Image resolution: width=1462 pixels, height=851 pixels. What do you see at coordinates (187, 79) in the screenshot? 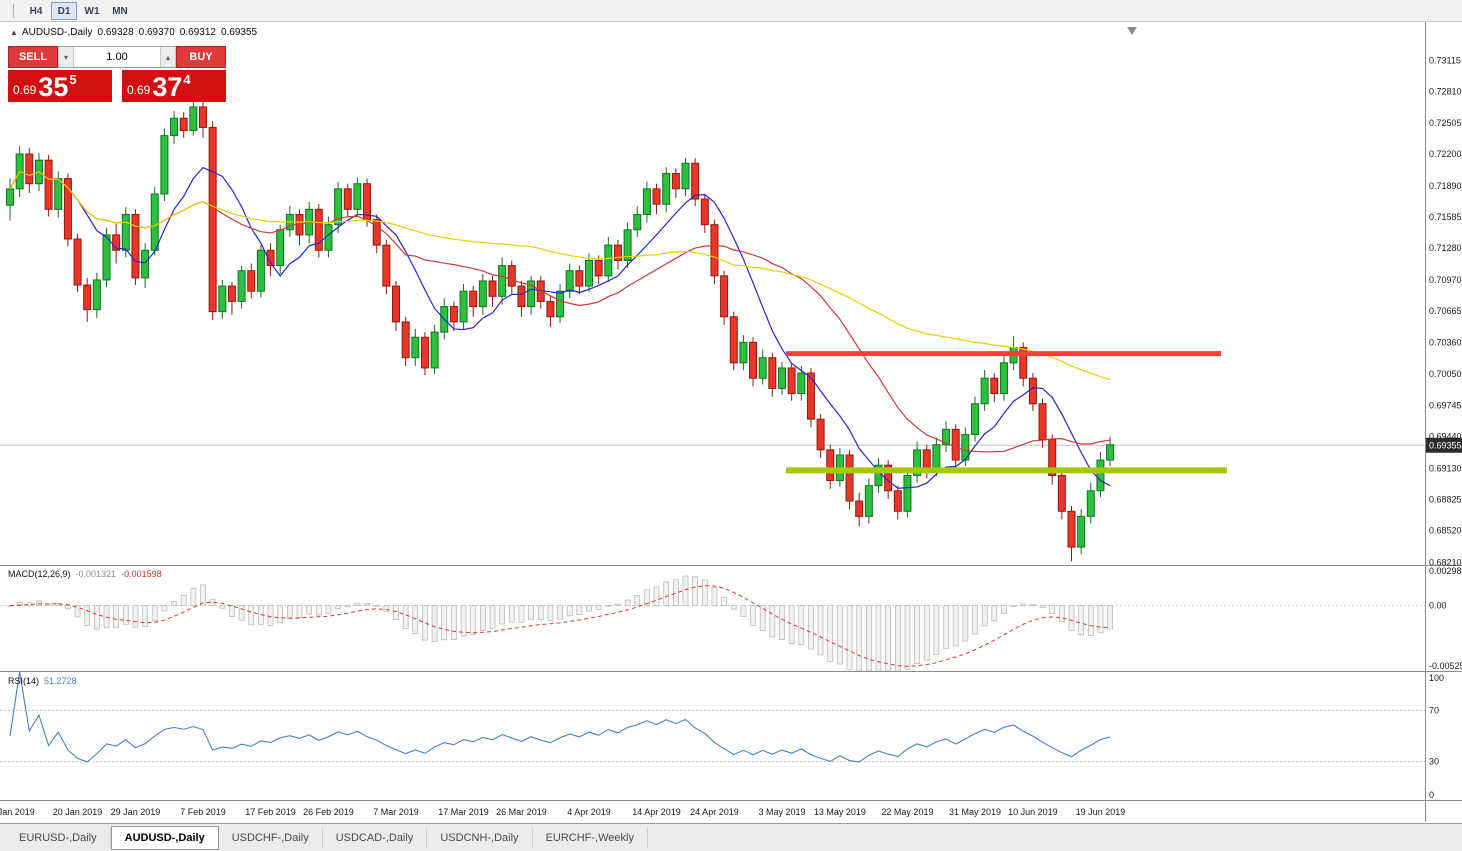
I see `ask-pipette-digit: 4` at bounding box center [187, 79].